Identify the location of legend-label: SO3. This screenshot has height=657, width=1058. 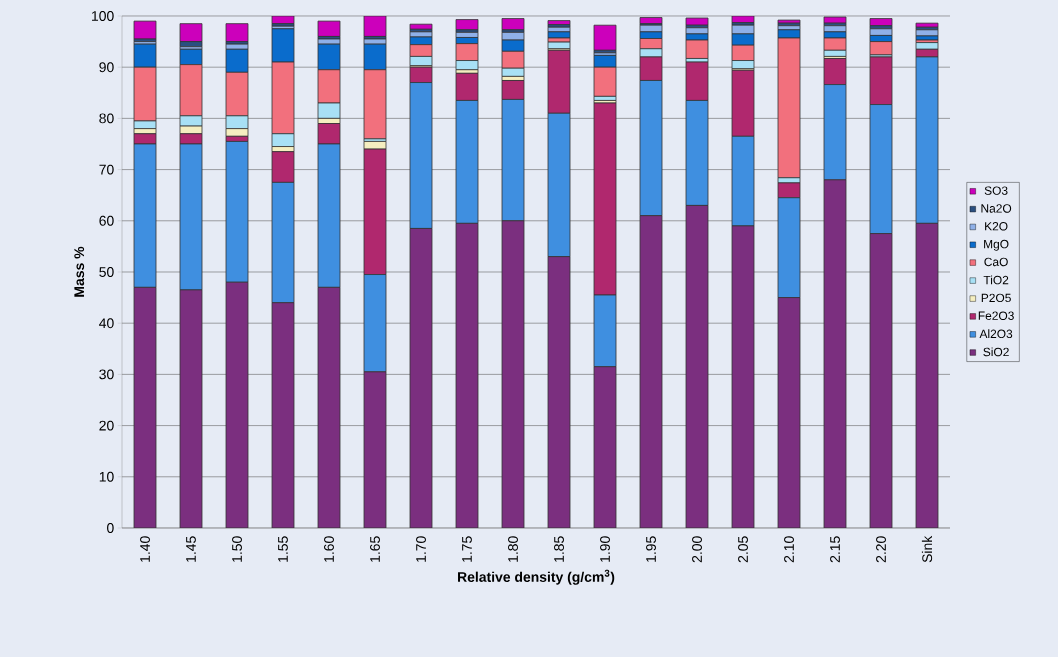
(996, 190).